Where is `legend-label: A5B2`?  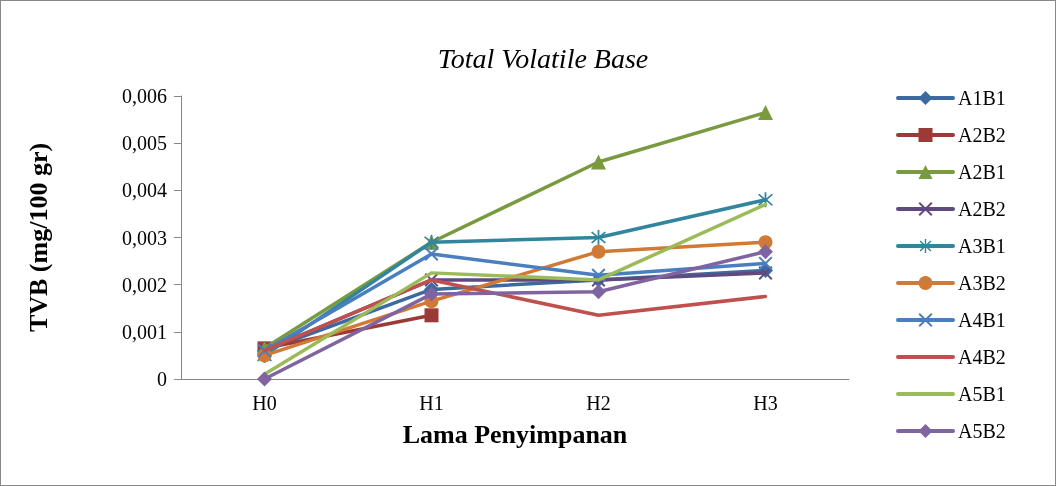 legend-label: A5B2 is located at coordinates (982, 431).